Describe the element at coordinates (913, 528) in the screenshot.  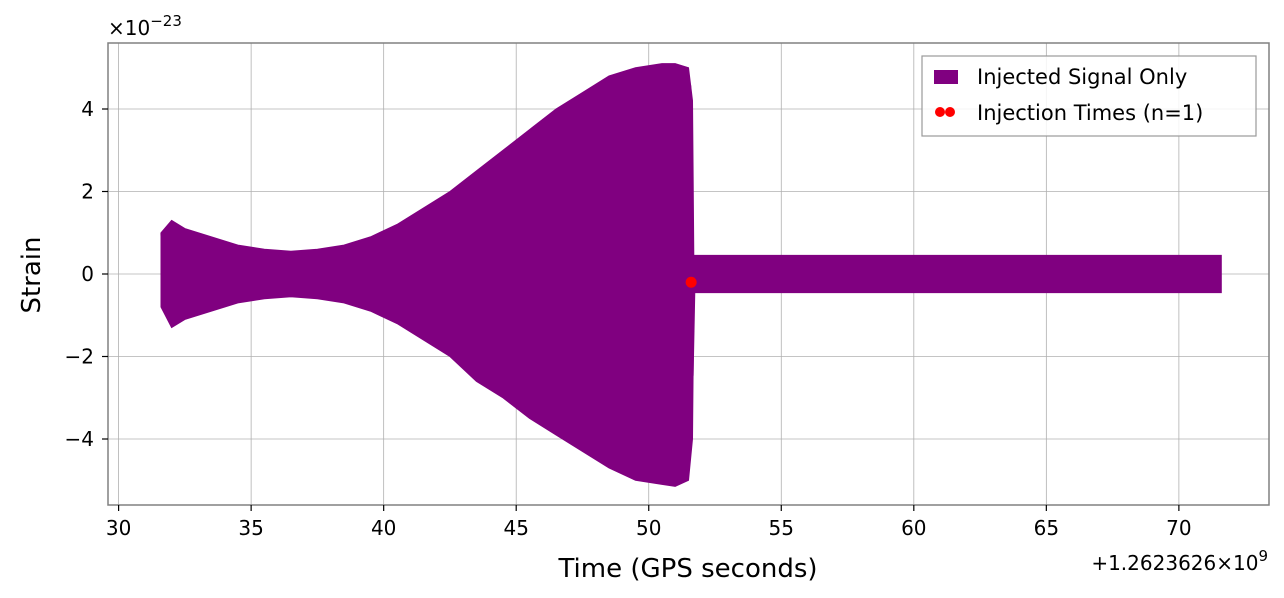
I see `x-tick-label: 60` at that location.